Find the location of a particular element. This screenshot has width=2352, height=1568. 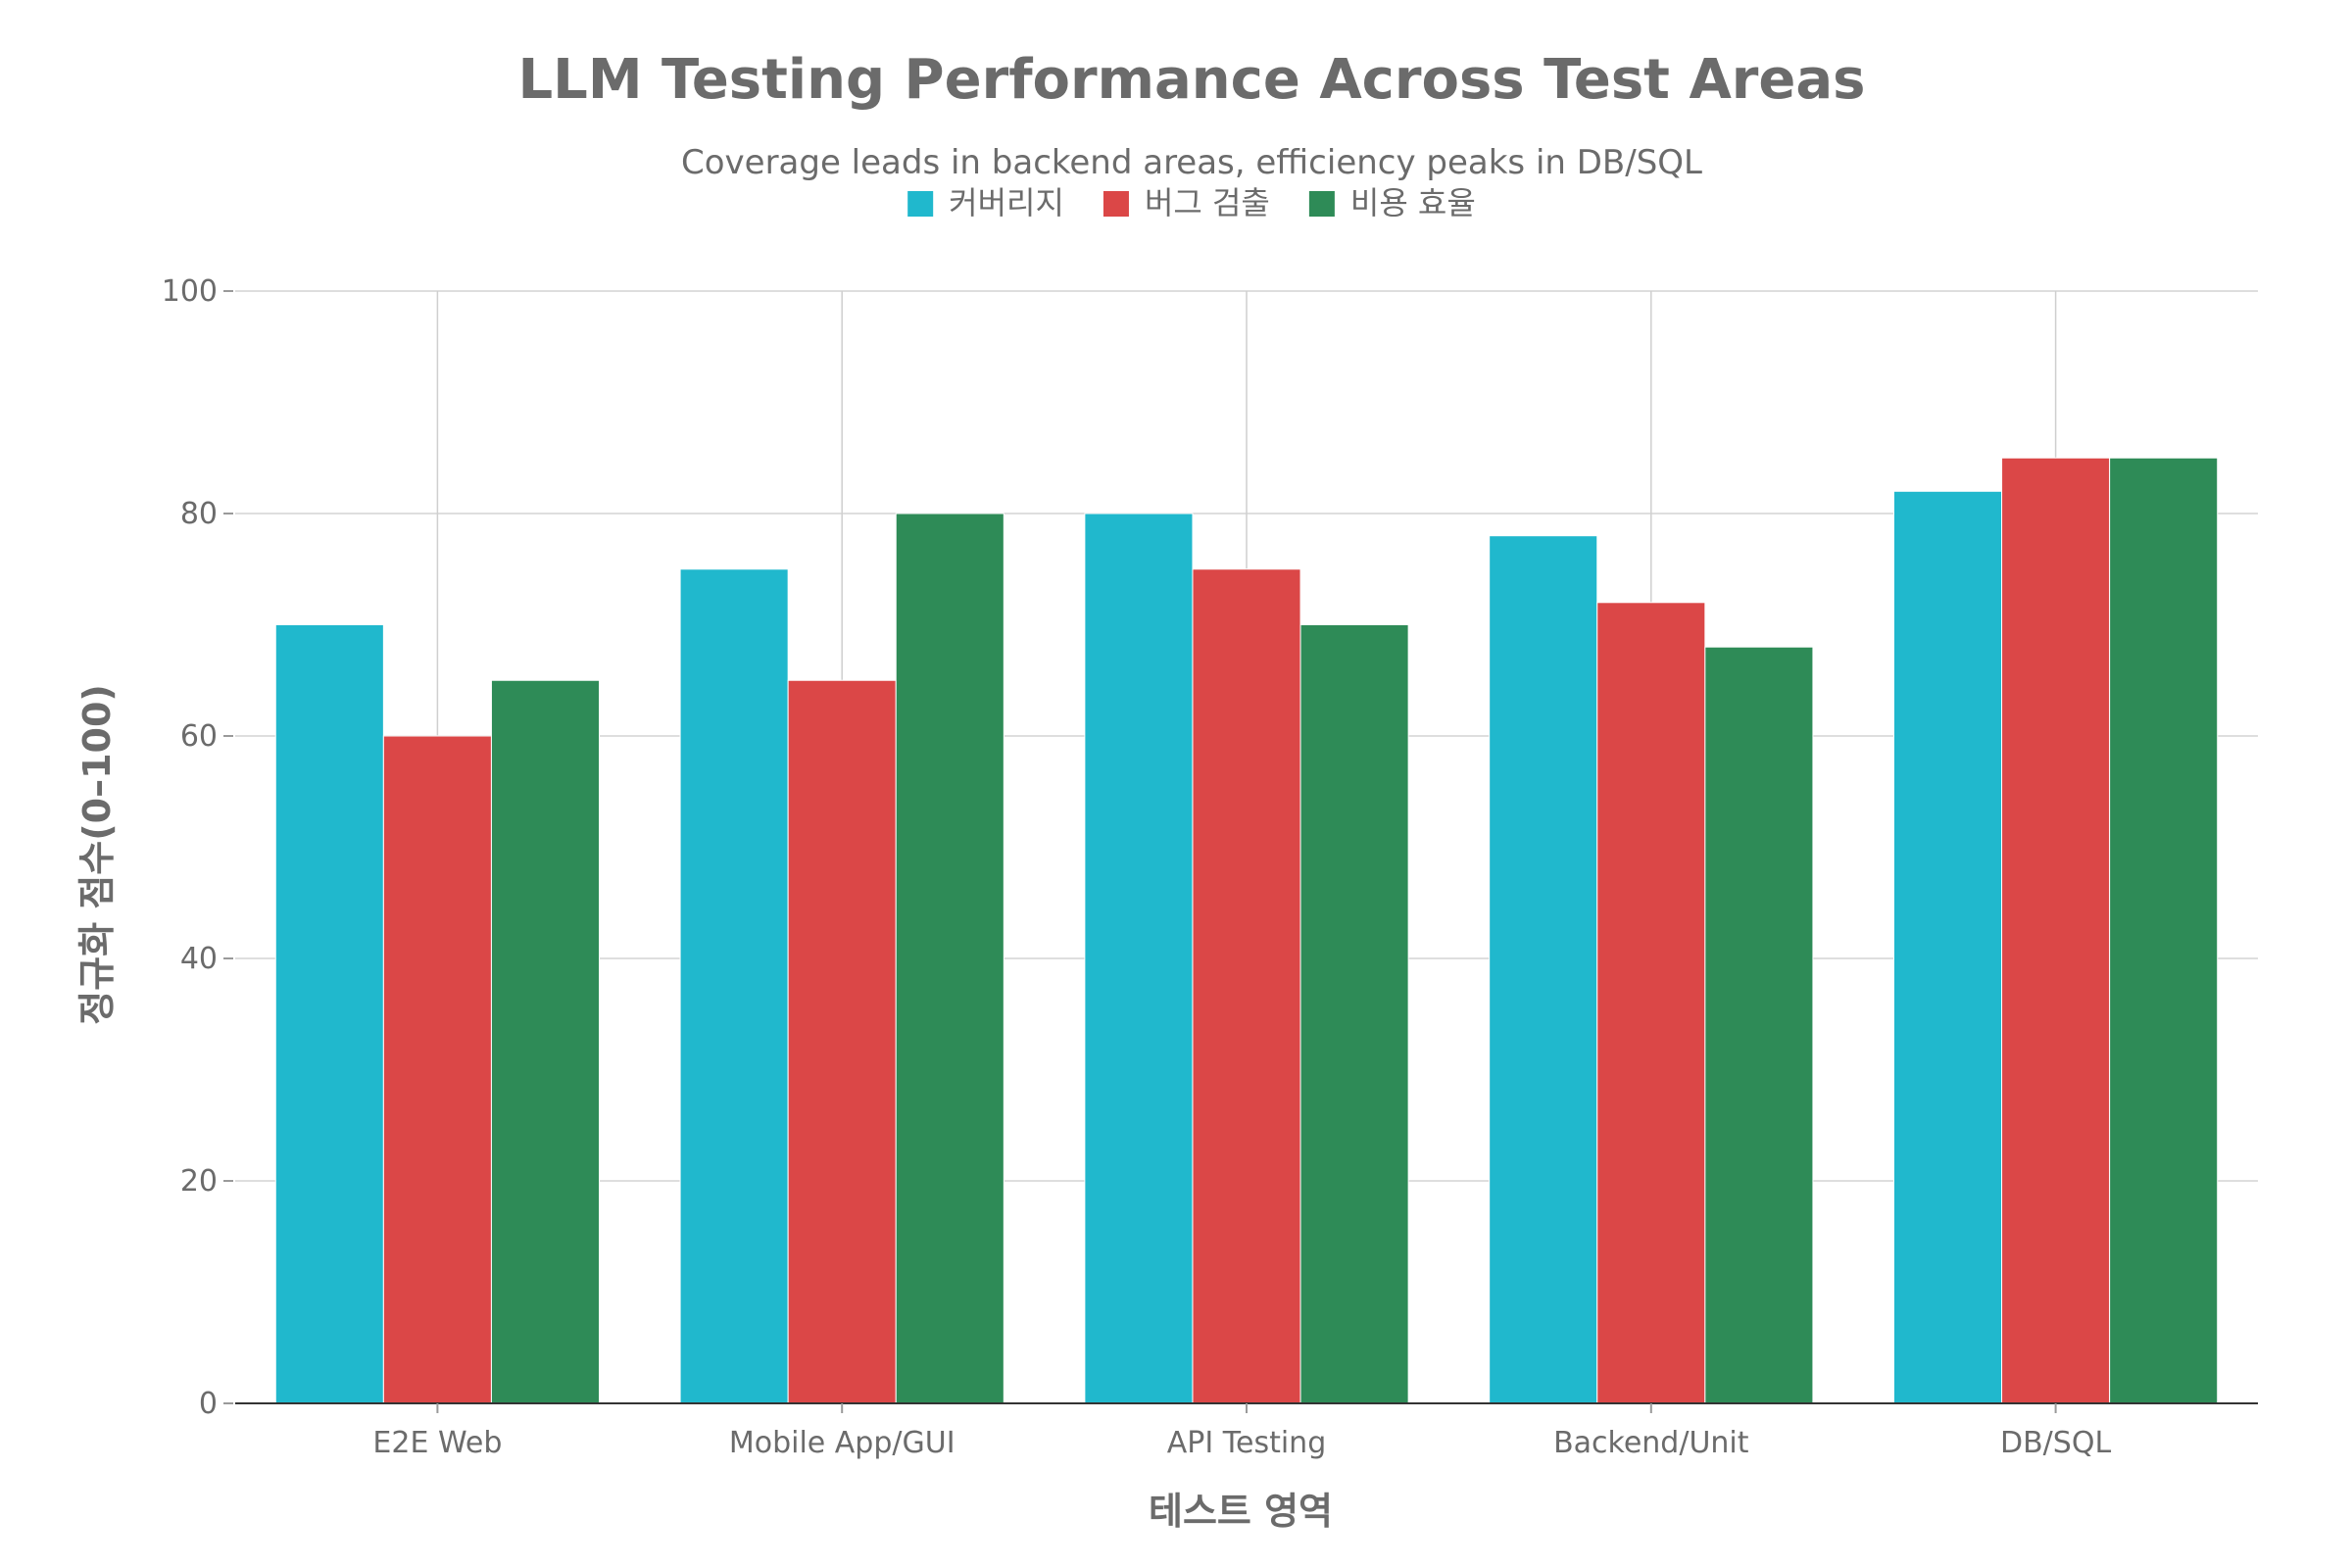

legend-item: 비용 효율 is located at coordinates (1392, 202).